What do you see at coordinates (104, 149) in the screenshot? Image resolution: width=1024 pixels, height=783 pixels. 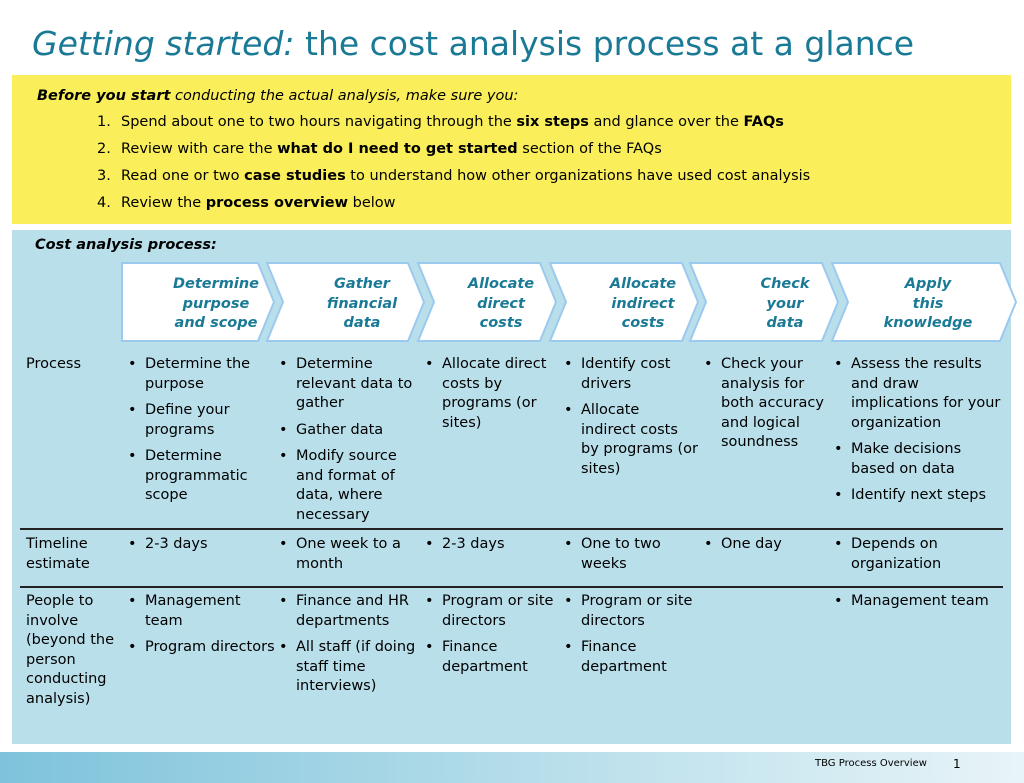 I see `step-number: 2.` at bounding box center [104, 149].